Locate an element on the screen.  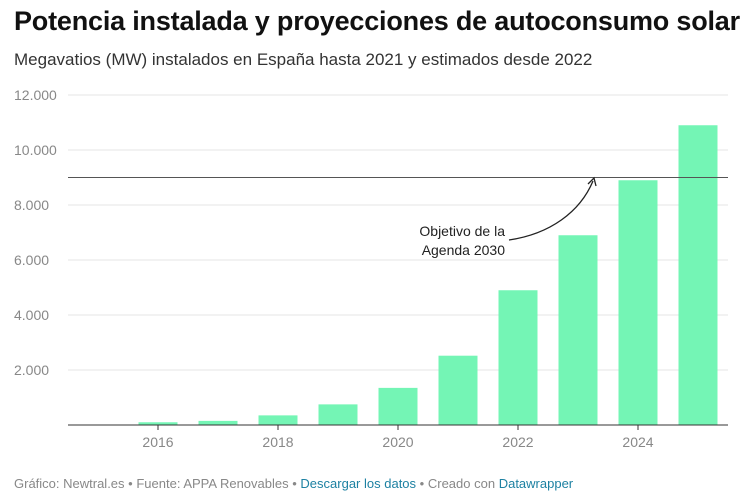
x-tick-label: 2024 is located at coordinates (637, 442).